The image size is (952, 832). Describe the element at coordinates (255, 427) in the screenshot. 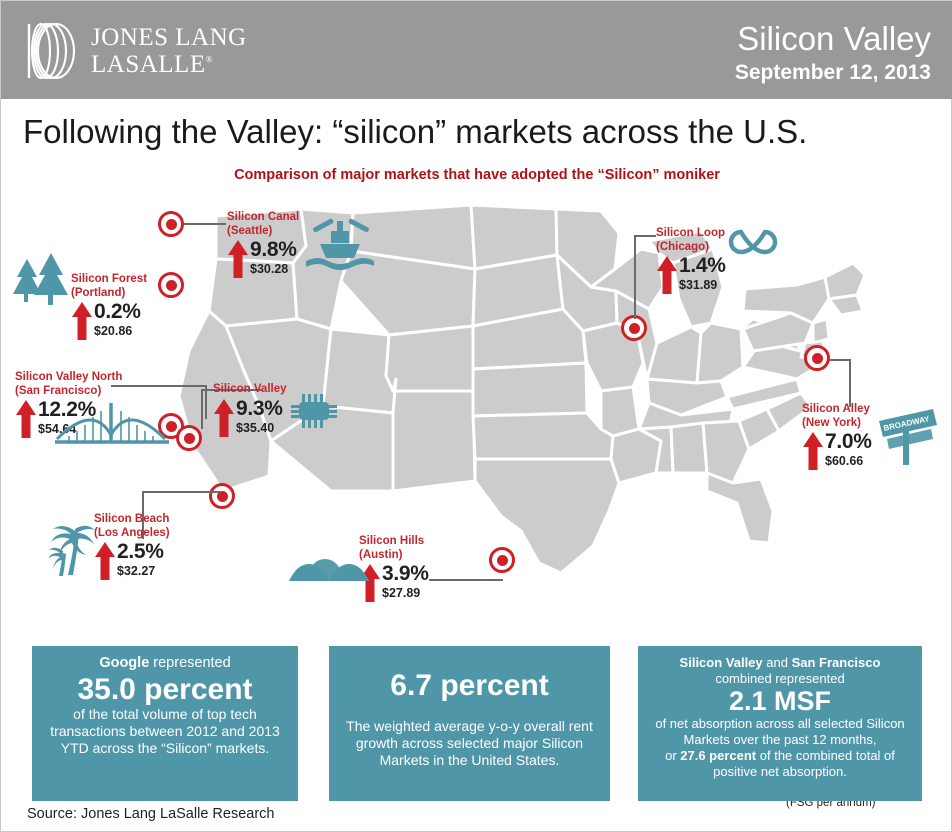

I see `asking-rent-silicon-valley: $35.40` at that location.